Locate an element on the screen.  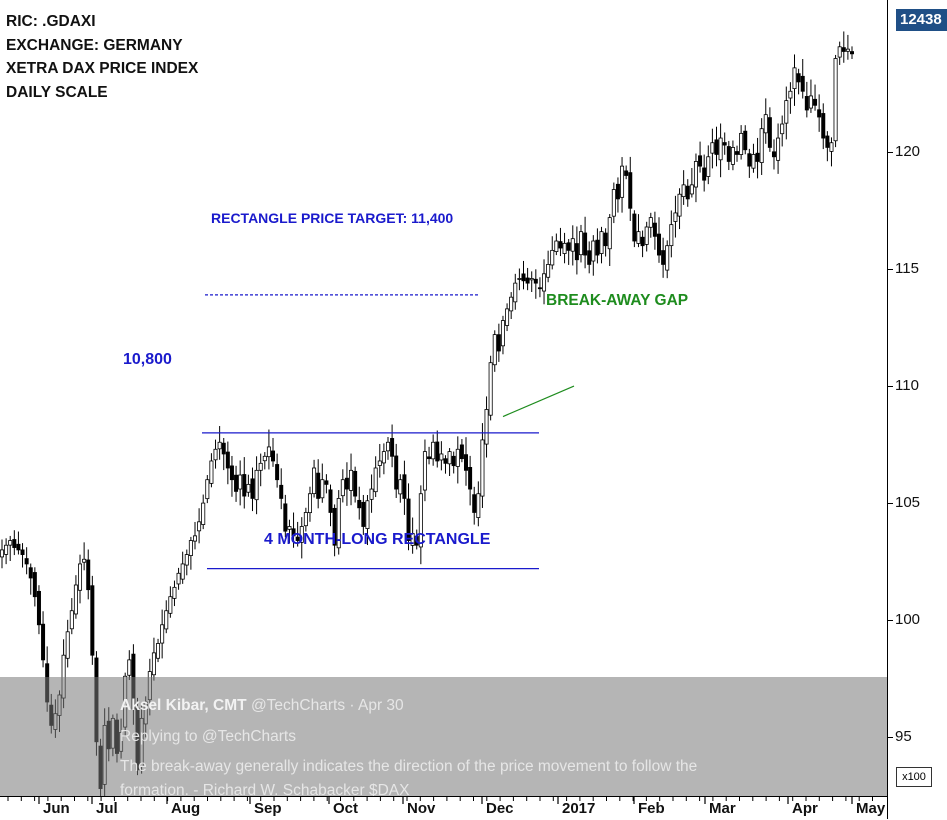
month-label-apr: Apr is located at coordinates (805, 808).